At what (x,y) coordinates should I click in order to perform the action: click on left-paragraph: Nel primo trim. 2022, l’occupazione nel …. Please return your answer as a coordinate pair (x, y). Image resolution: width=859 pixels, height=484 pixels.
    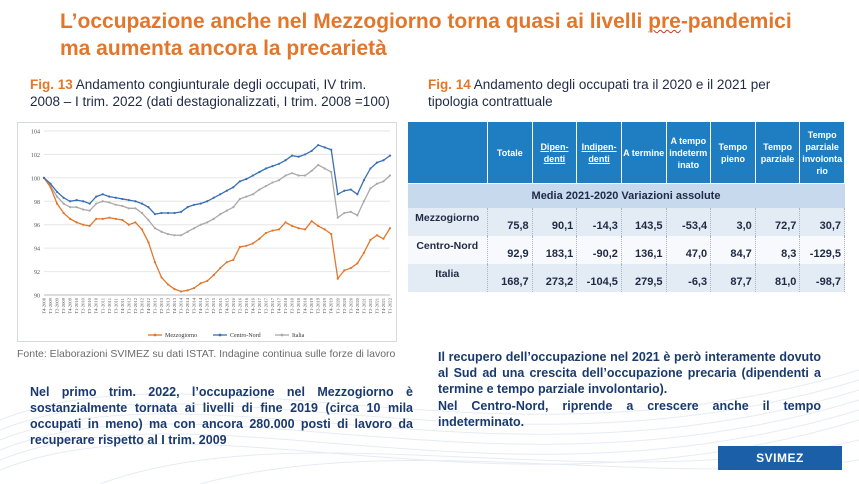
    Looking at the image, I should click on (221, 416).